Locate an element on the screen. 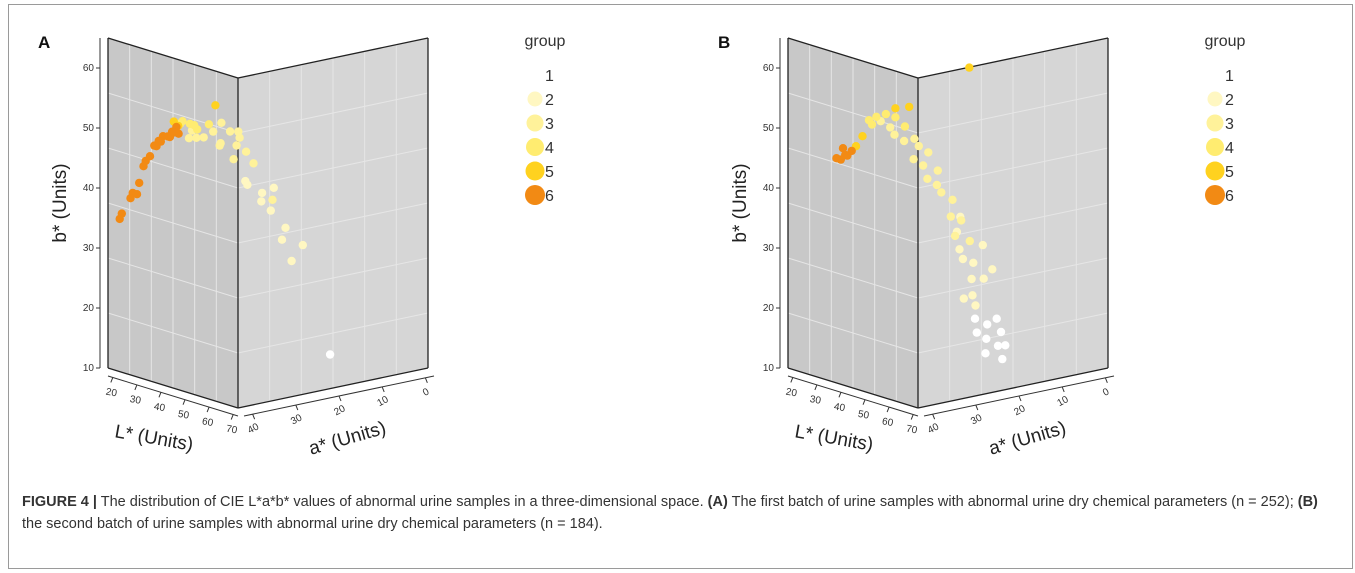 The width and height of the screenshot is (1355, 573). panel-b-y-tick-label: 30 is located at coordinates (976, 419).